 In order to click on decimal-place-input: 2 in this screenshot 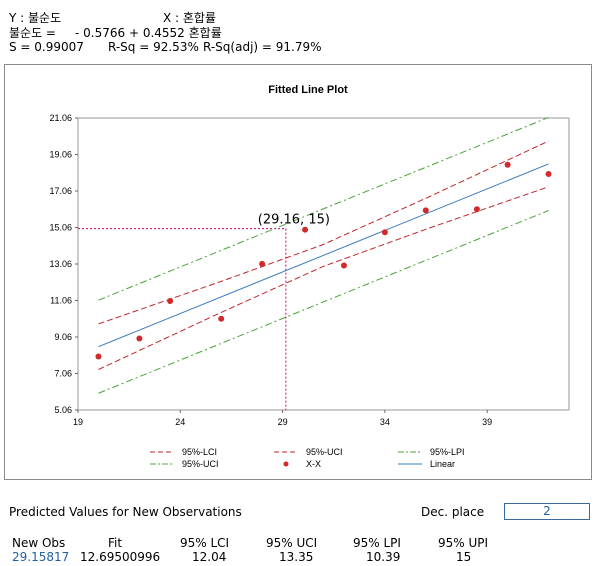, I will do `click(547, 511)`.